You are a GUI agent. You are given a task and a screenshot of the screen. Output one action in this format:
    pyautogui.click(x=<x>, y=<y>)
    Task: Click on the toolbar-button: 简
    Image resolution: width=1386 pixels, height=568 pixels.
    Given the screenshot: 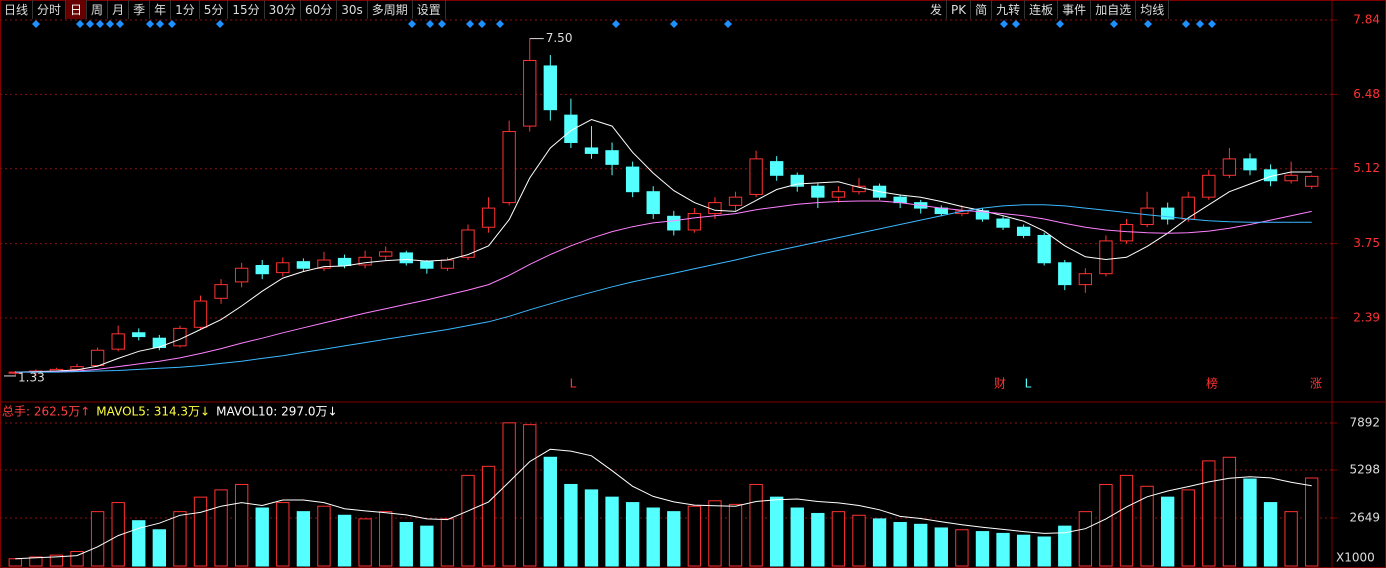 What is the action you would take?
    pyautogui.click(x=982, y=9)
    